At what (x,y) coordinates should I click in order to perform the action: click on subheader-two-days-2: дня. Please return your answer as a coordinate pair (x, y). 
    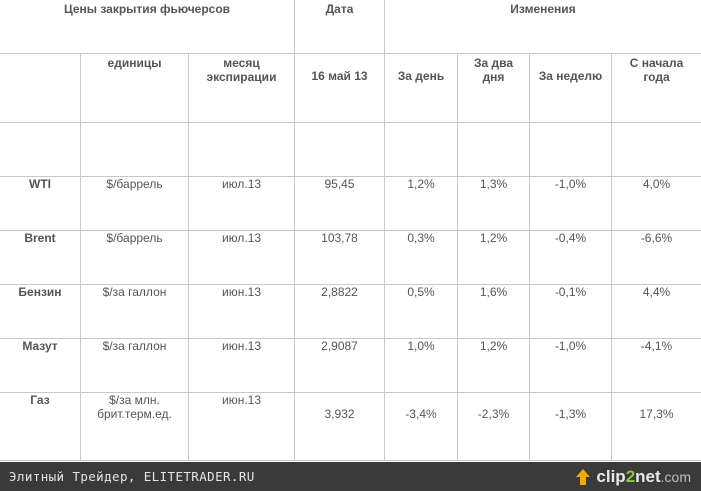
    Looking at the image, I should click on (493, 77).